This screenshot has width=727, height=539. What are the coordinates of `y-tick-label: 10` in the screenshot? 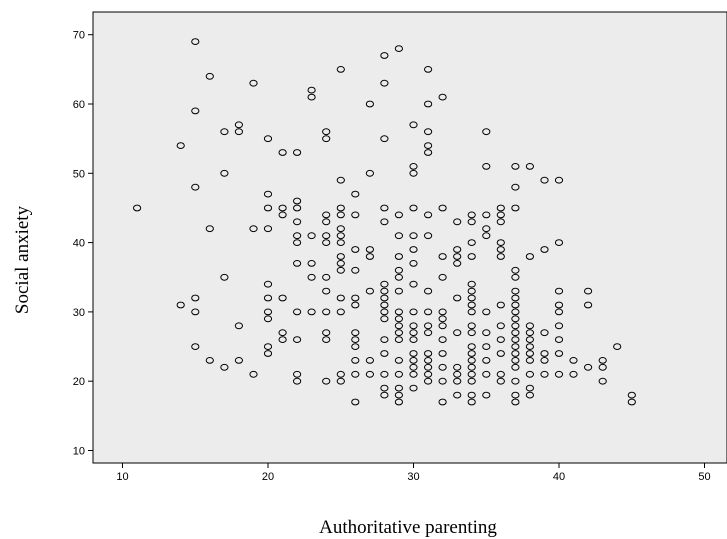 It's located at (79, 452).